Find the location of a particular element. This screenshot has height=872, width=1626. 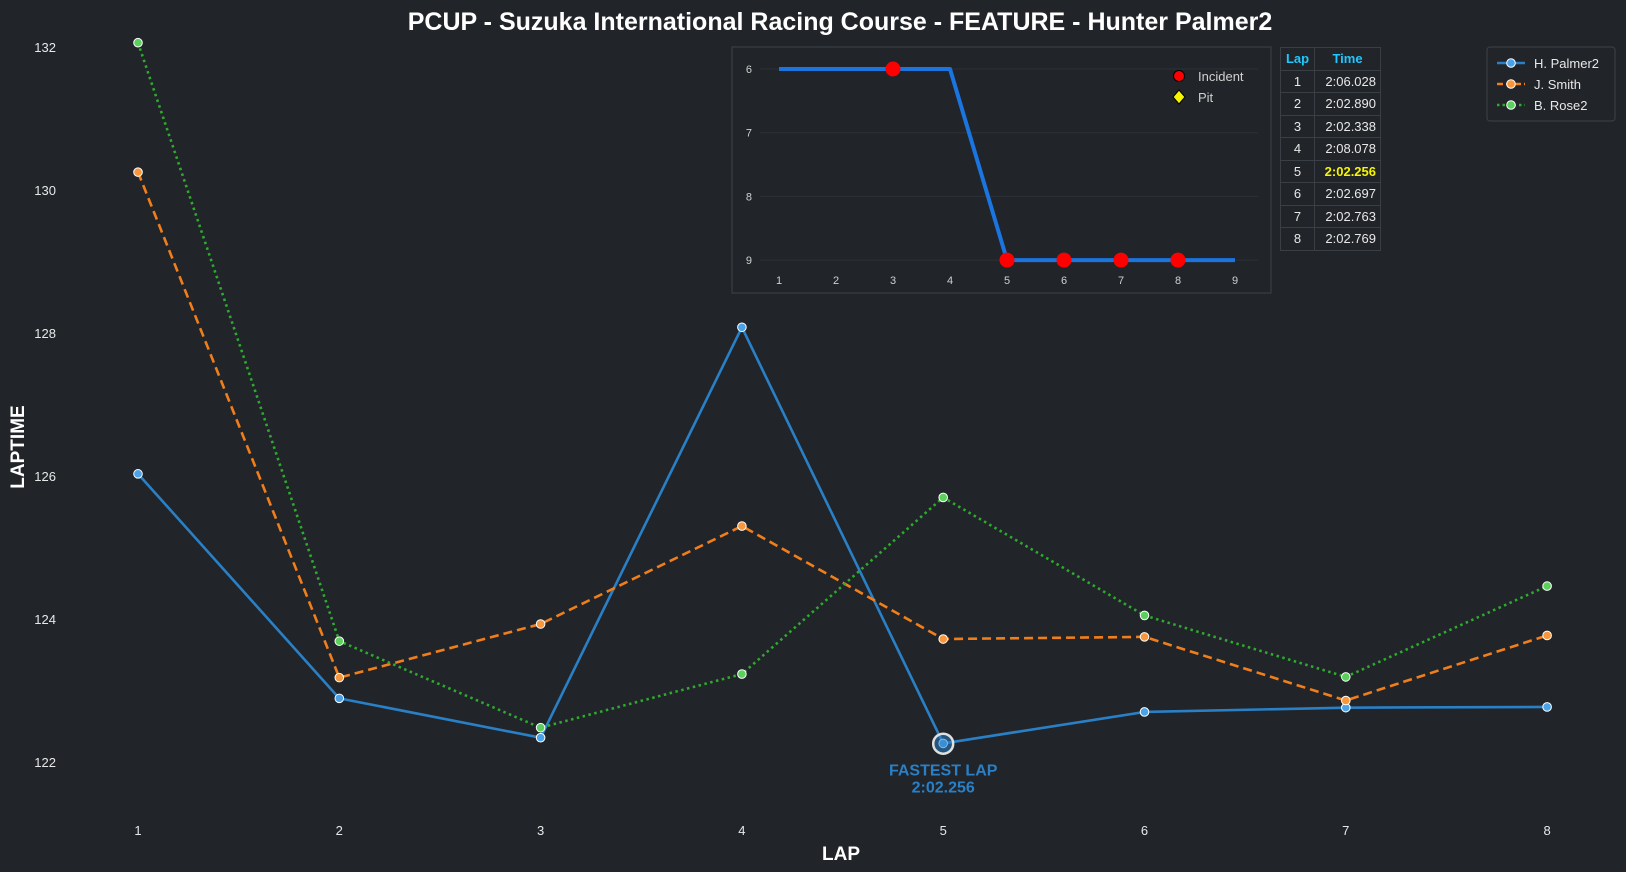

lap-time: 2:02.769 is located at coordinates (1347, 239).